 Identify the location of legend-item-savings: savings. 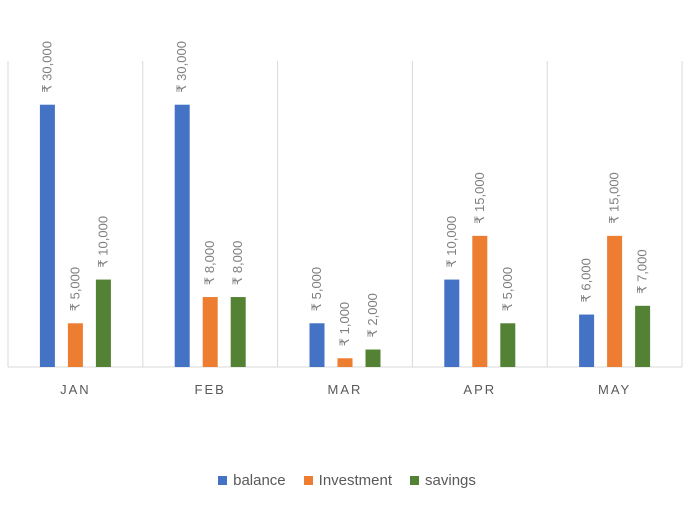
(443, 480).